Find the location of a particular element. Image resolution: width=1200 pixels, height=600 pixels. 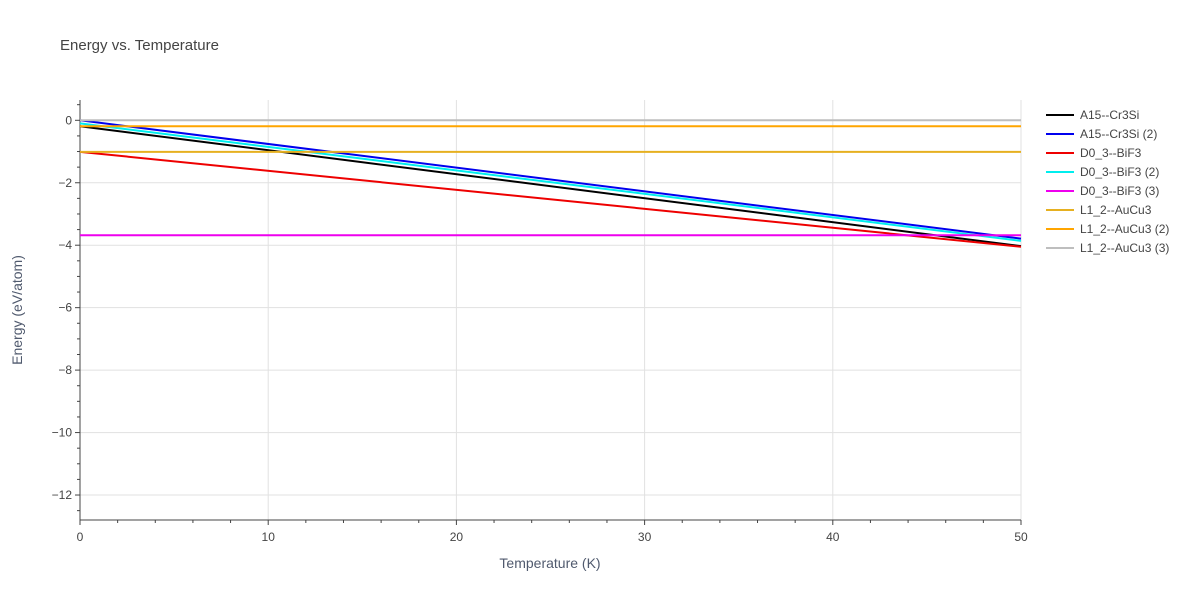

legend-item: L1_2--AuCu3 (2) is located at coordinates (1107, 229).